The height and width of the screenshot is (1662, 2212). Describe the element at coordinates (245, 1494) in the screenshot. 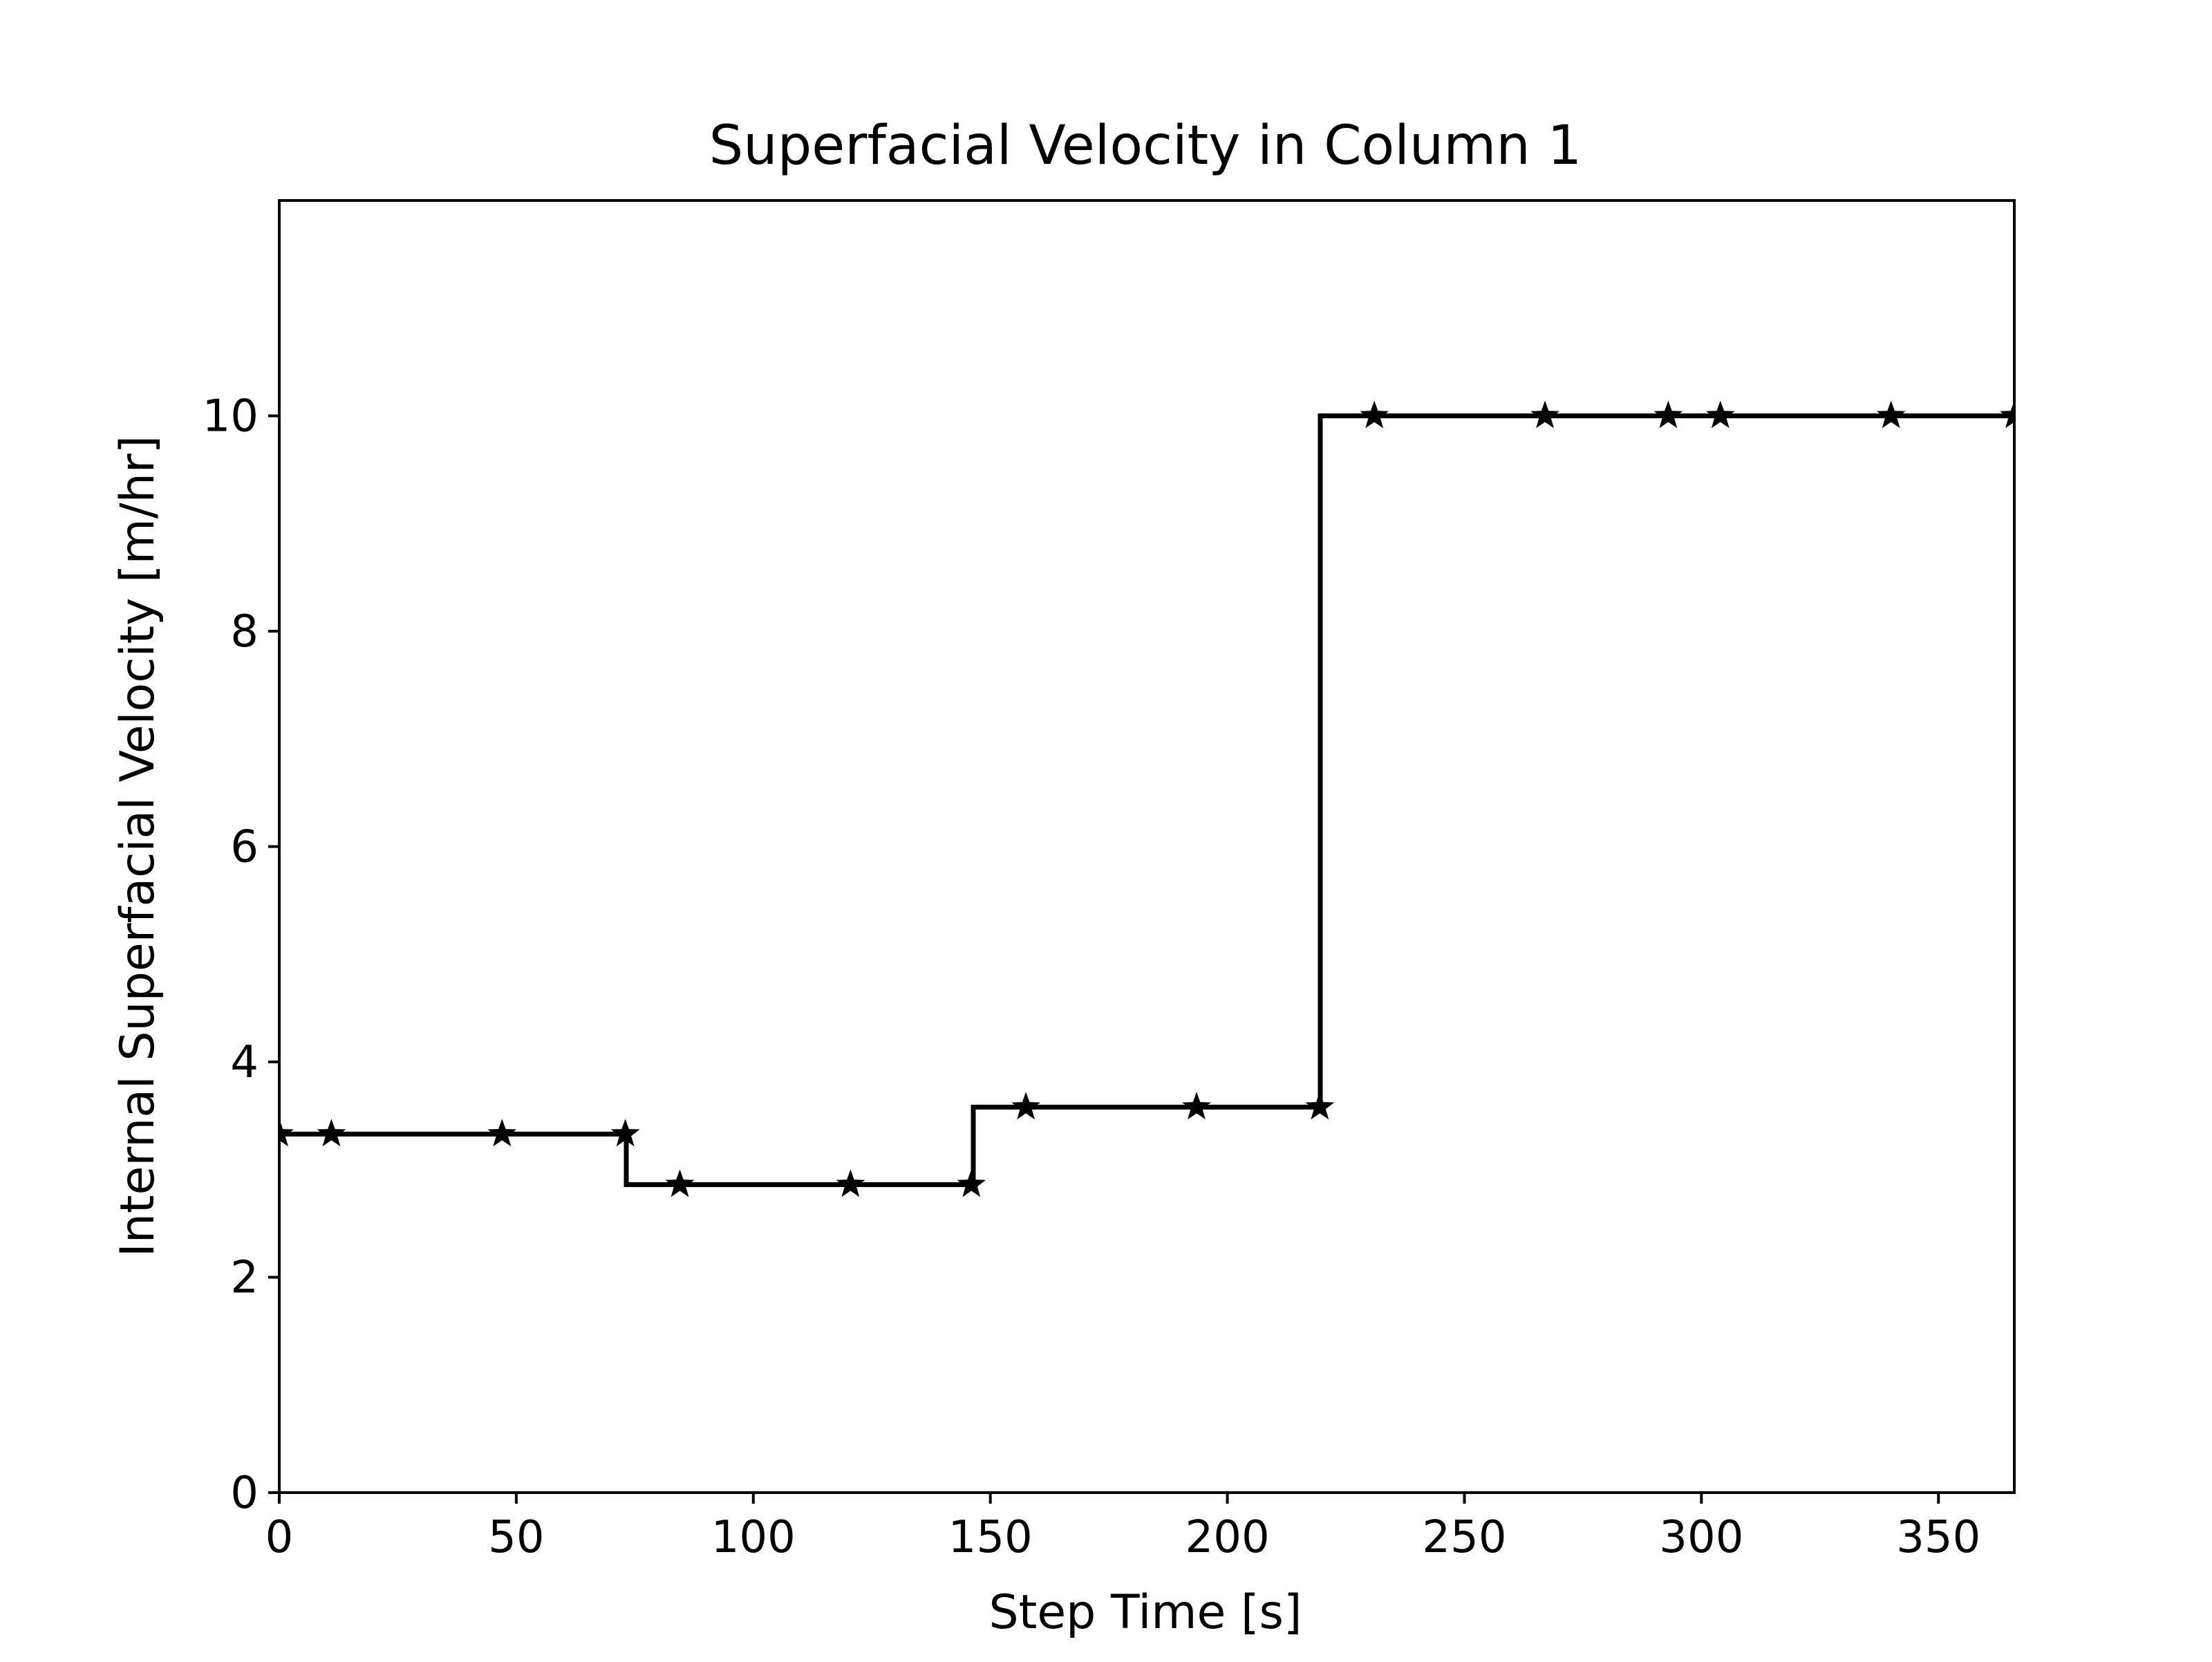

I see `y-tick-label: 0` at that location.